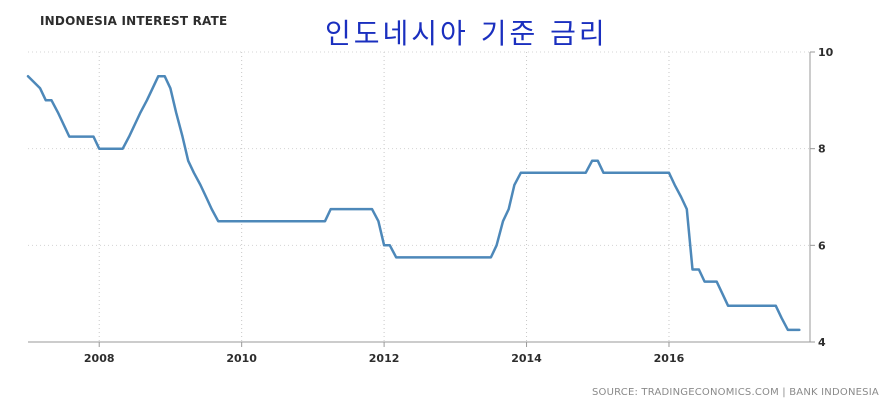 The width and height of the screenshot is (896, 409). I want to click on y-tick-label: 10, so click(826, 52).